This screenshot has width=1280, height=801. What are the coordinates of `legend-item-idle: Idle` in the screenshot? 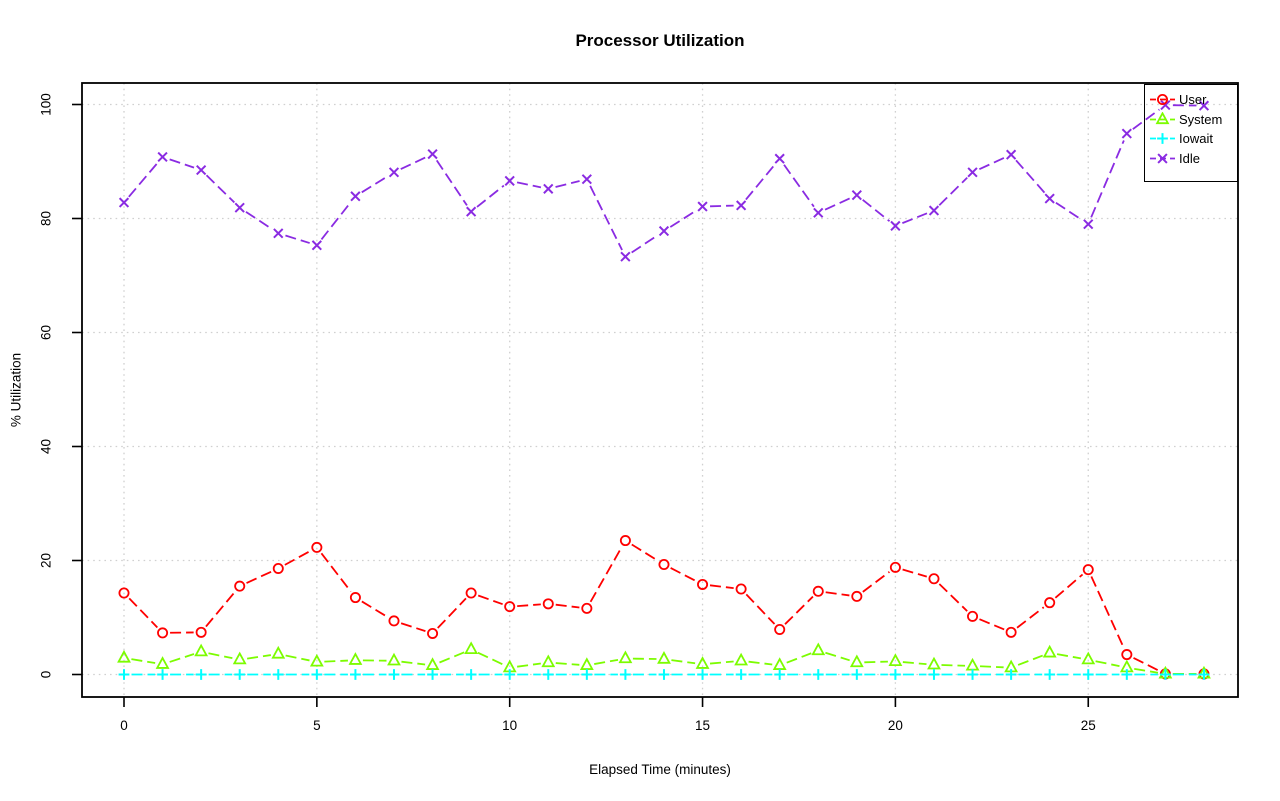 It's located at (1191, 159).